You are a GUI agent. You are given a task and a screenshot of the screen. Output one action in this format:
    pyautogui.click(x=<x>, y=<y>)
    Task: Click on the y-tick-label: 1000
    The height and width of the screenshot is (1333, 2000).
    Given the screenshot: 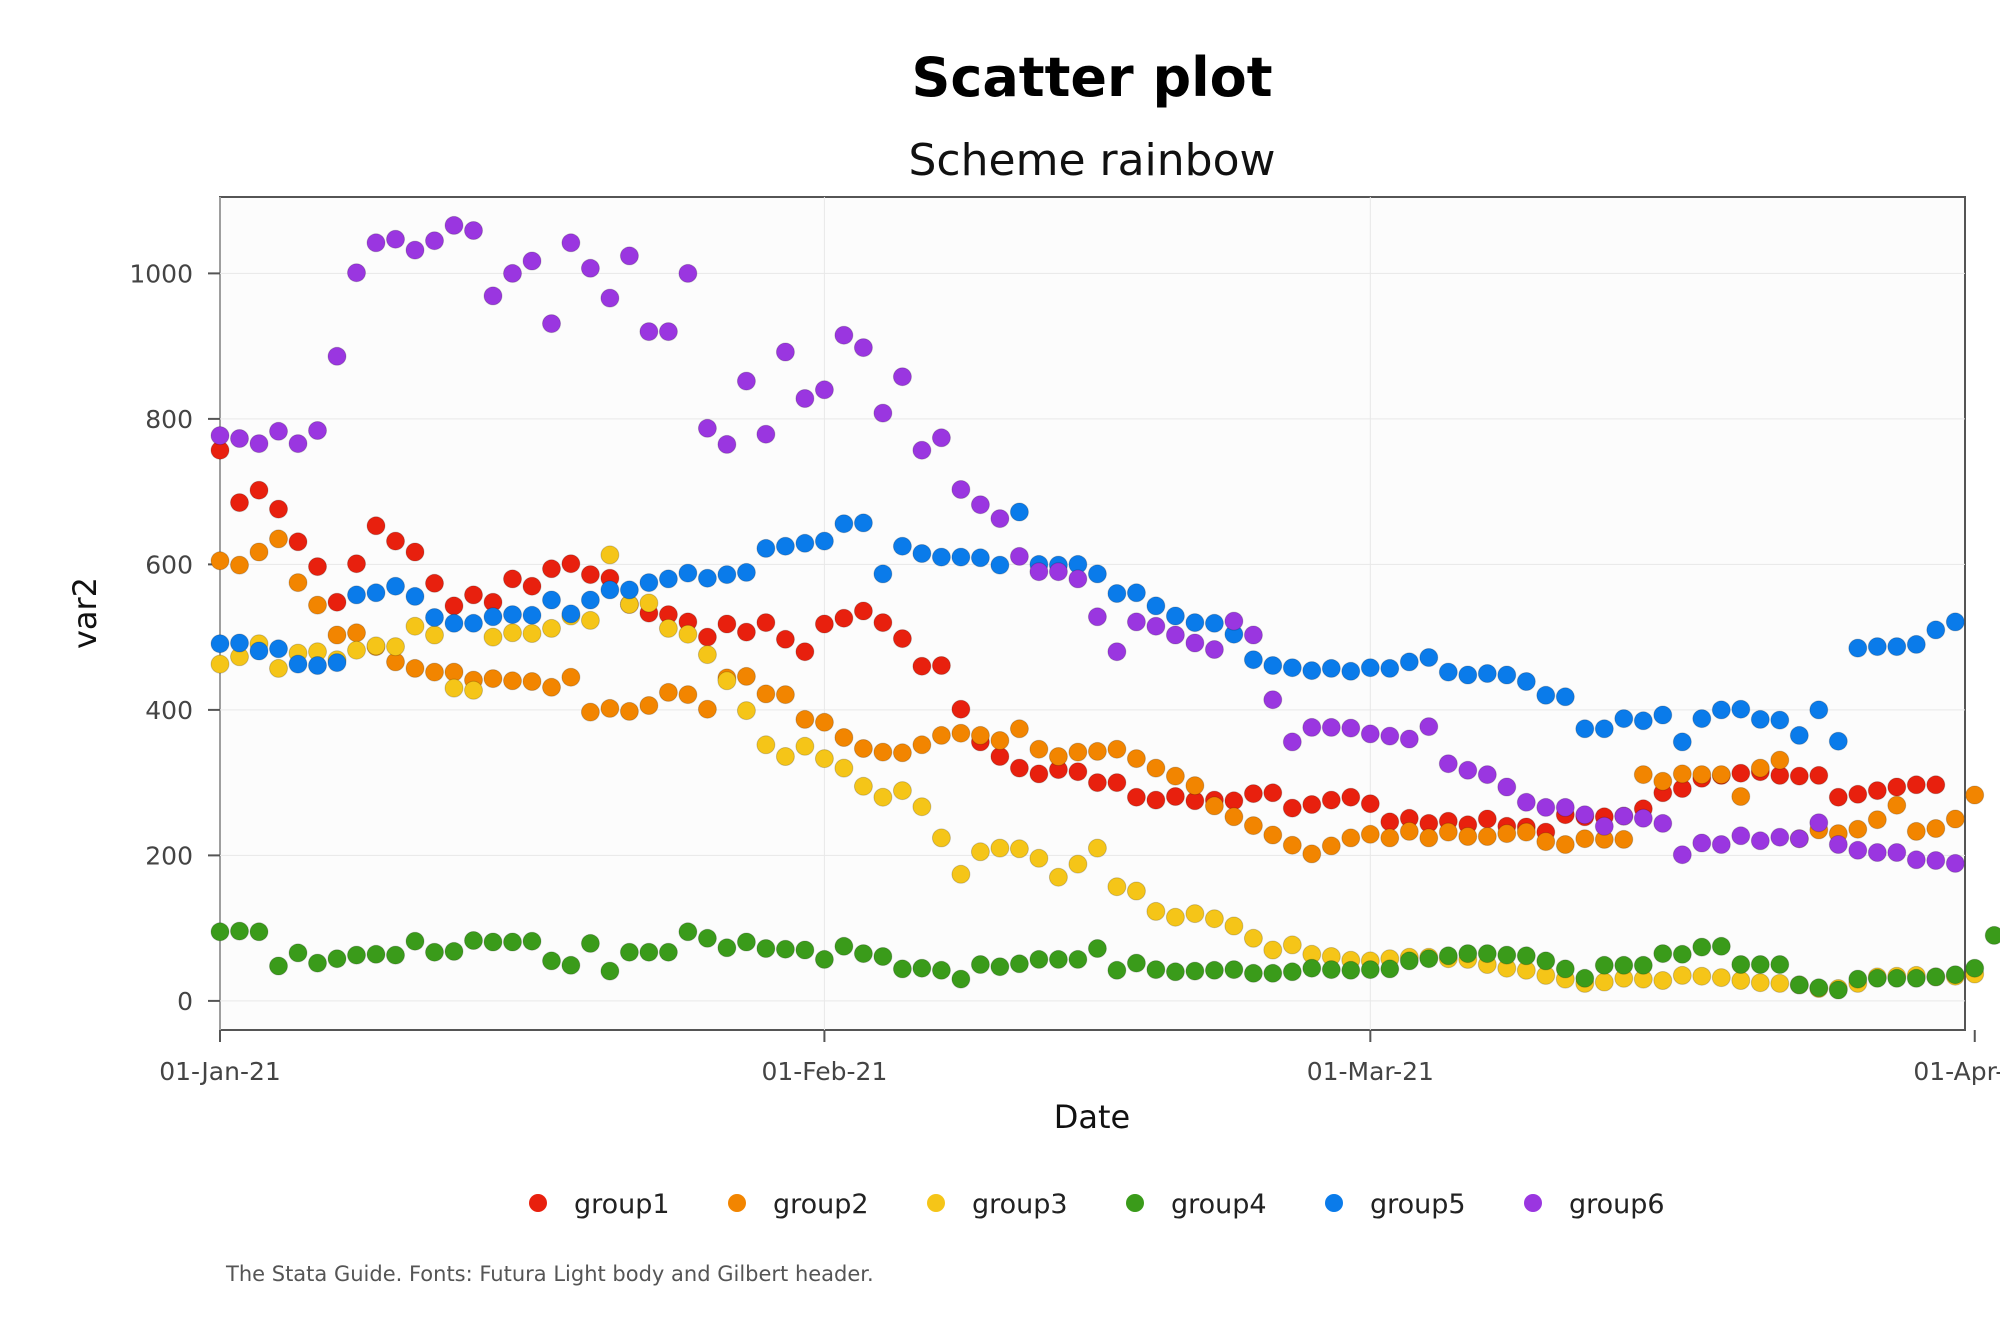 What is the action you would take?
    pyautogui.click(x=161, y=273)
    